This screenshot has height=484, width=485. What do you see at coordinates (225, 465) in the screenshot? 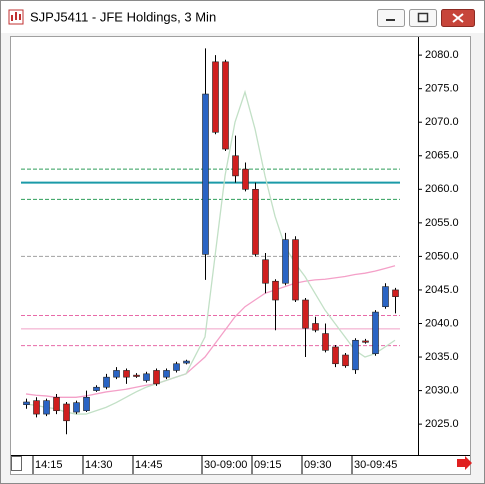
I see `x-tick-label: 30-09:00` at bounding box center [225, 465].